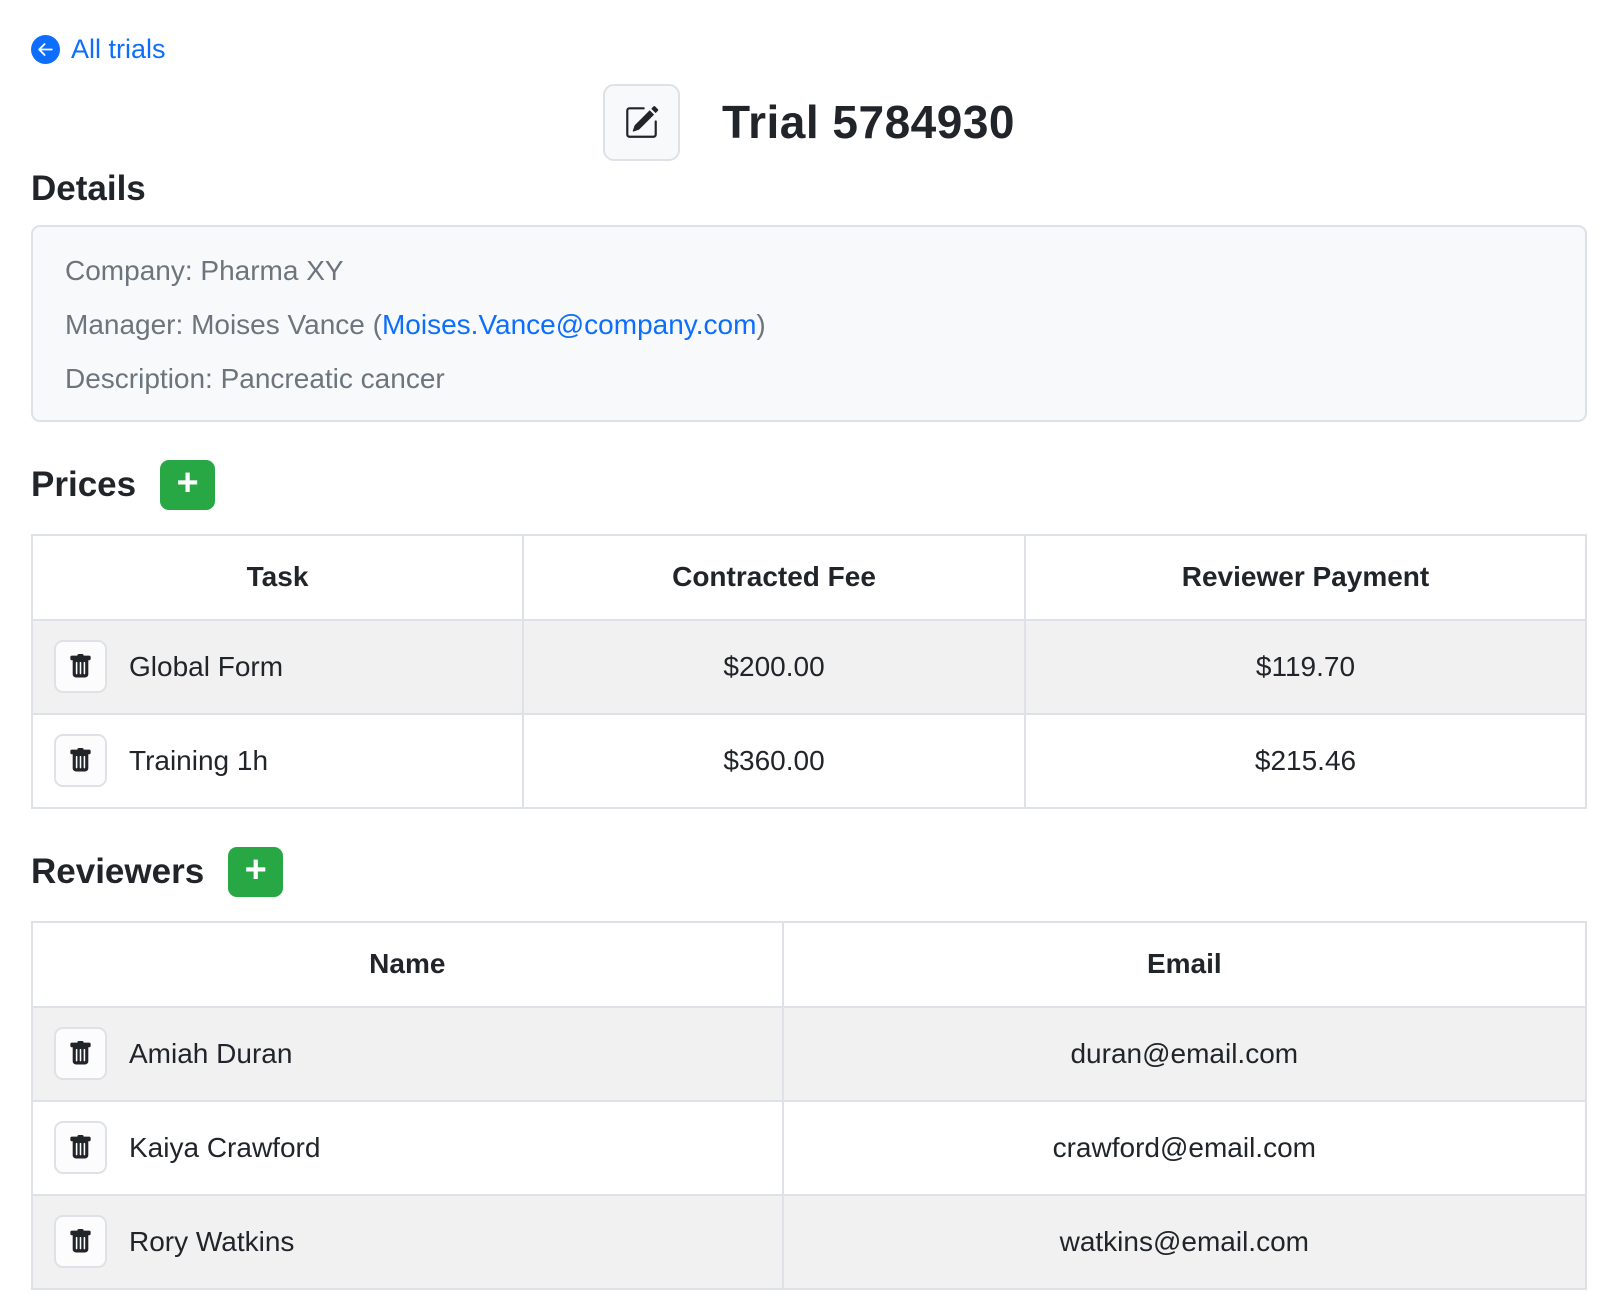 The image size is (1618, 1311). I want to click on pencil-square-icon, so click(641, 122).